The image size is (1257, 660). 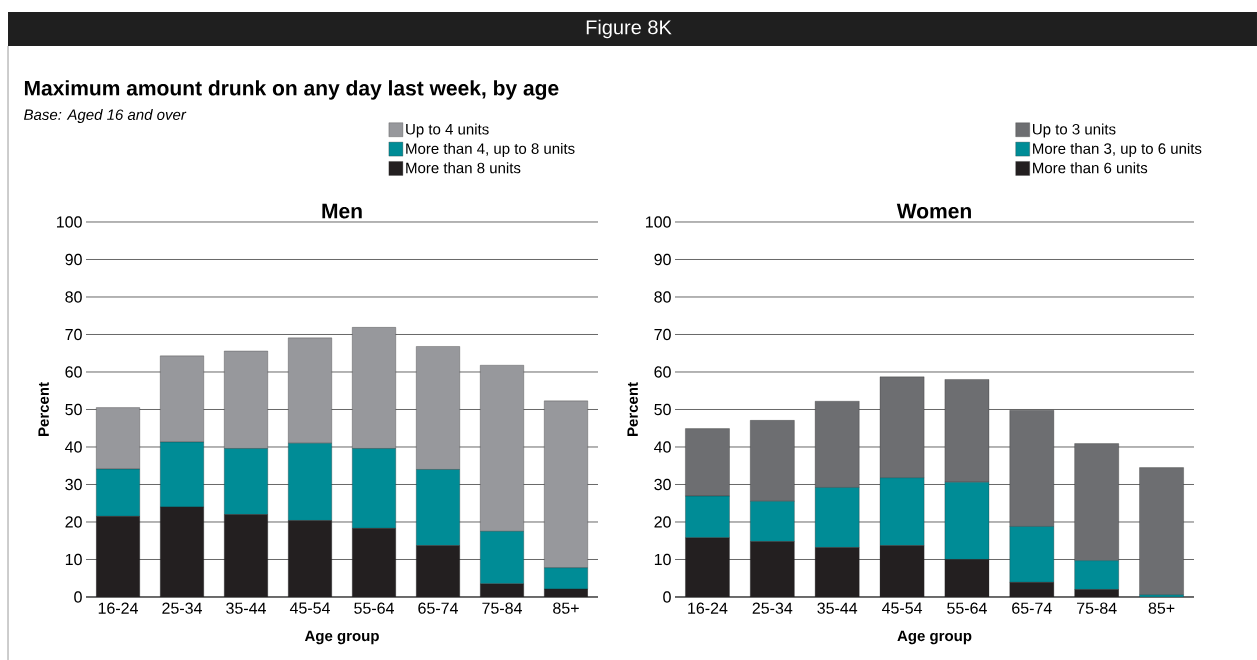 I want to click on chart-title: Men, so click(x=342, y=211).